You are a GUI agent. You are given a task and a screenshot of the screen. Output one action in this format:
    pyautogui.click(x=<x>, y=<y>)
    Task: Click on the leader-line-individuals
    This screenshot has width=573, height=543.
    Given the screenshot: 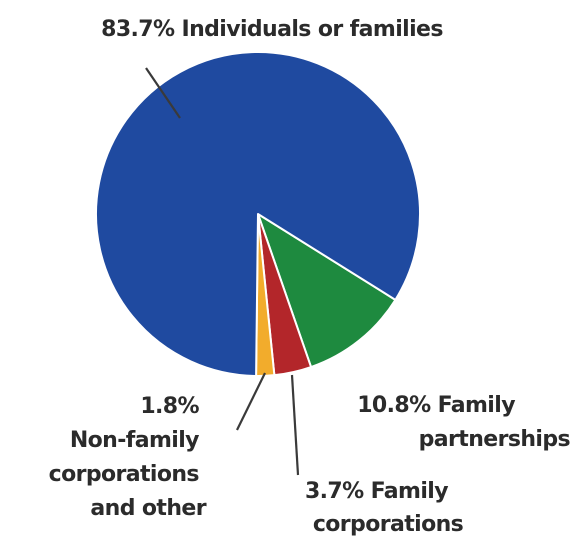 What is the action you would take?
    pyautogui.click(x=163, y=93)
    